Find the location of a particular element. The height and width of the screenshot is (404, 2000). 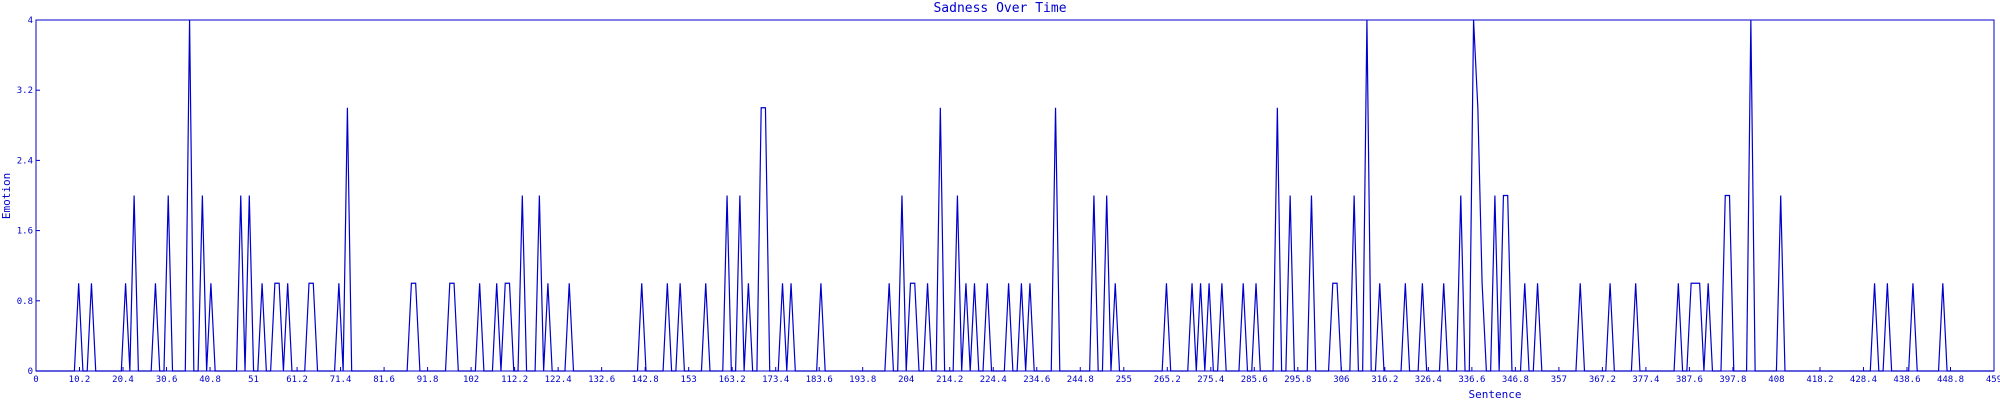

x-tick-label: 142.8 is located at coordinates (645, 380).